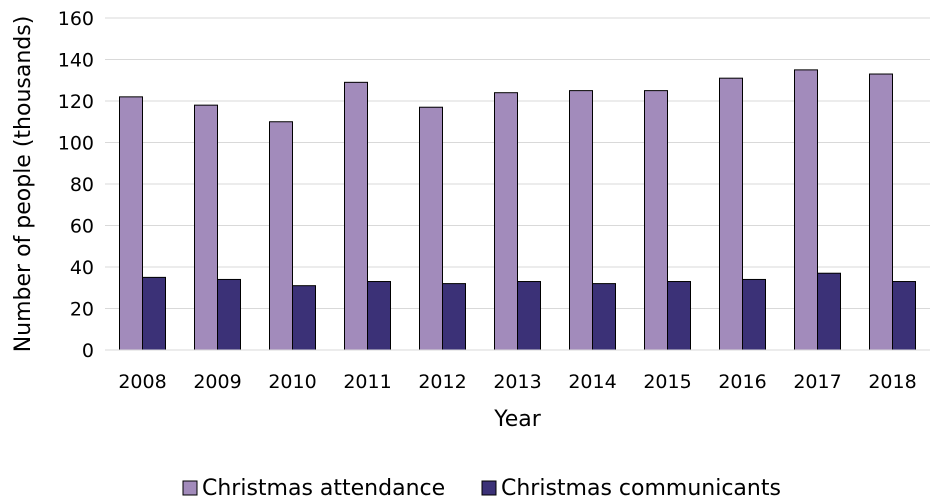 This screenshot has height=502, width=934. Describe the element at coordinates (82, 227) in the screenshot. I see `y-tick-label: 60` at that location.